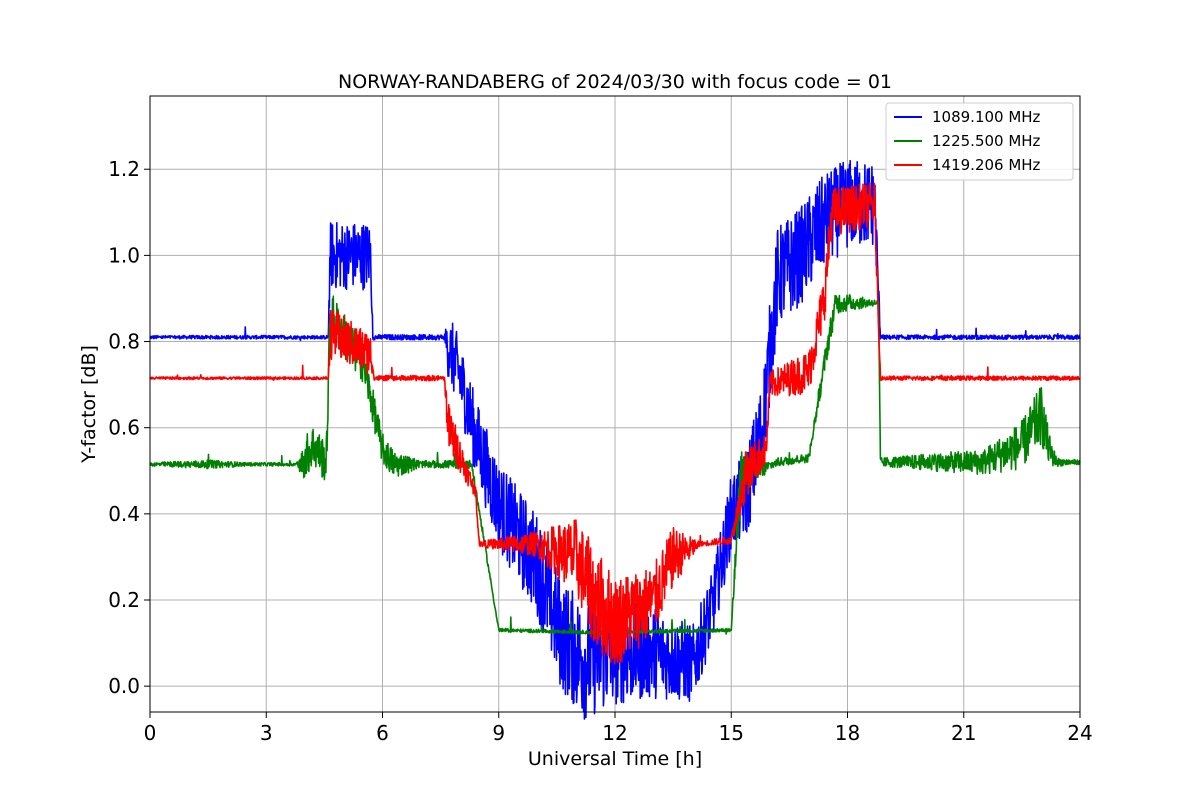  I want to click on y-axis: 0.0 0.2 0.4 0.6 0.8 1.0 1.2, so click(129, 427).